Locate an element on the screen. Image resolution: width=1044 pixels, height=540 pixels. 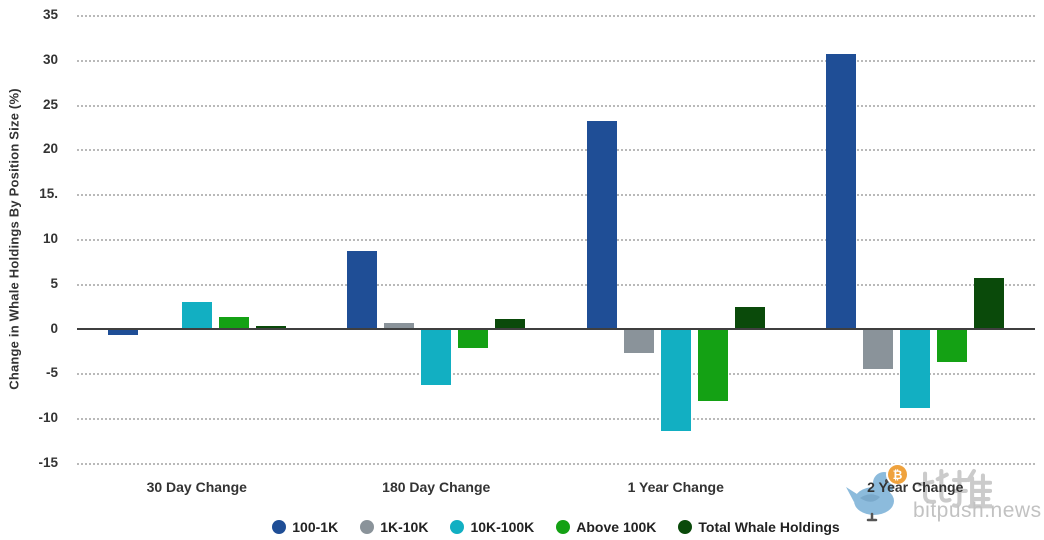
y-tick-label: 10 is located at coordinates (50, 238).